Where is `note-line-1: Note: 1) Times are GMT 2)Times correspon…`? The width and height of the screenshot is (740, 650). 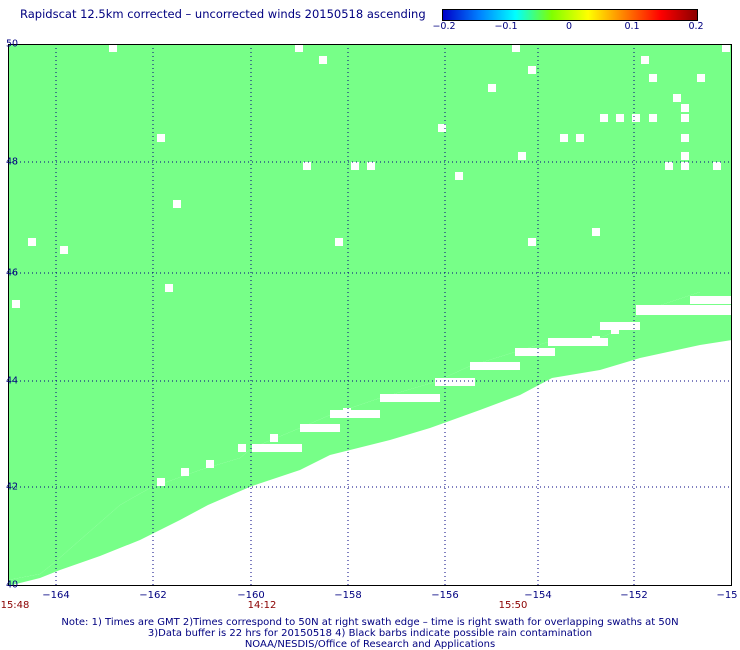 note-line-1: Note: 1) Times are GMT 2)Times correspon… is located at coordinates (370, 622).